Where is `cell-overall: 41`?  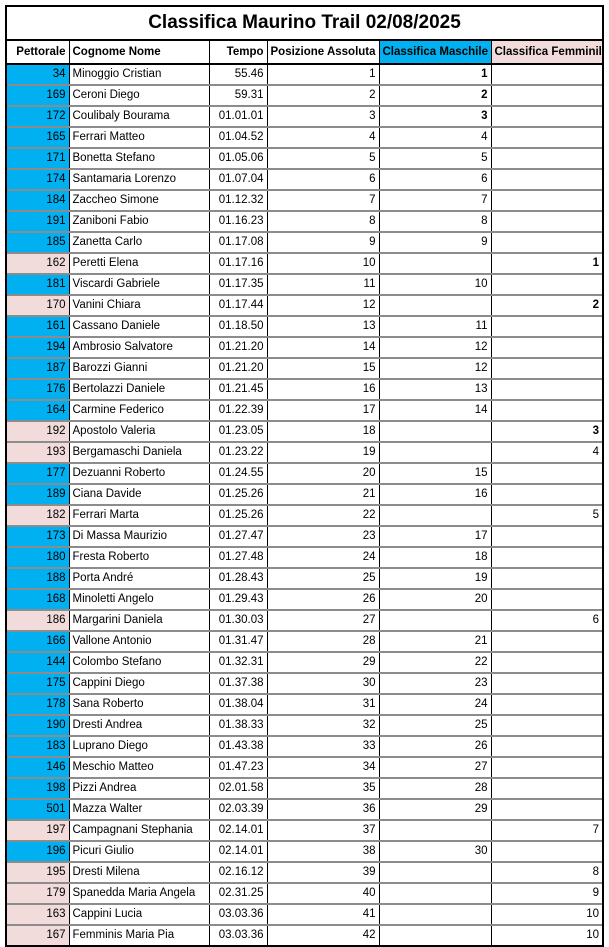
cell-overall: 41 is located at coordinates (322, 915).